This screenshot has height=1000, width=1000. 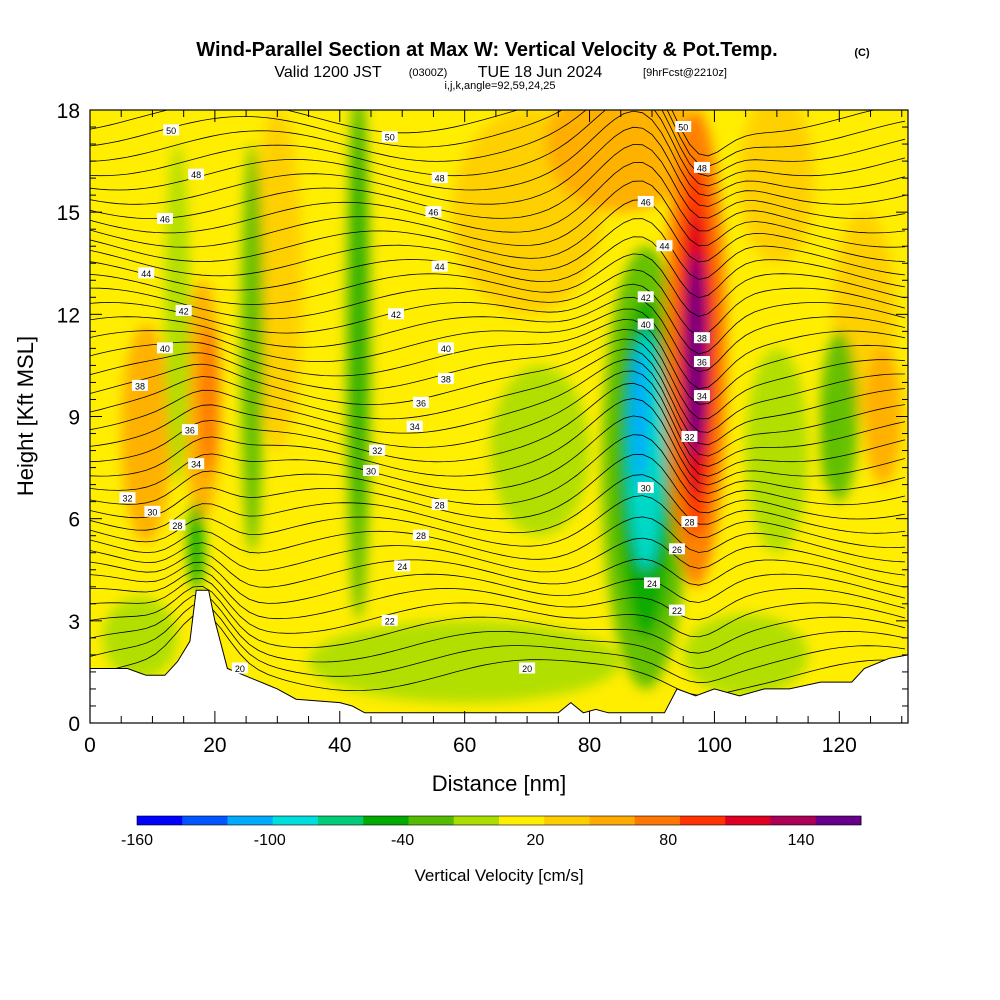 I want to click on section-params: i,j,k,angle=92,59,24,25, so click(x=499, y=86).